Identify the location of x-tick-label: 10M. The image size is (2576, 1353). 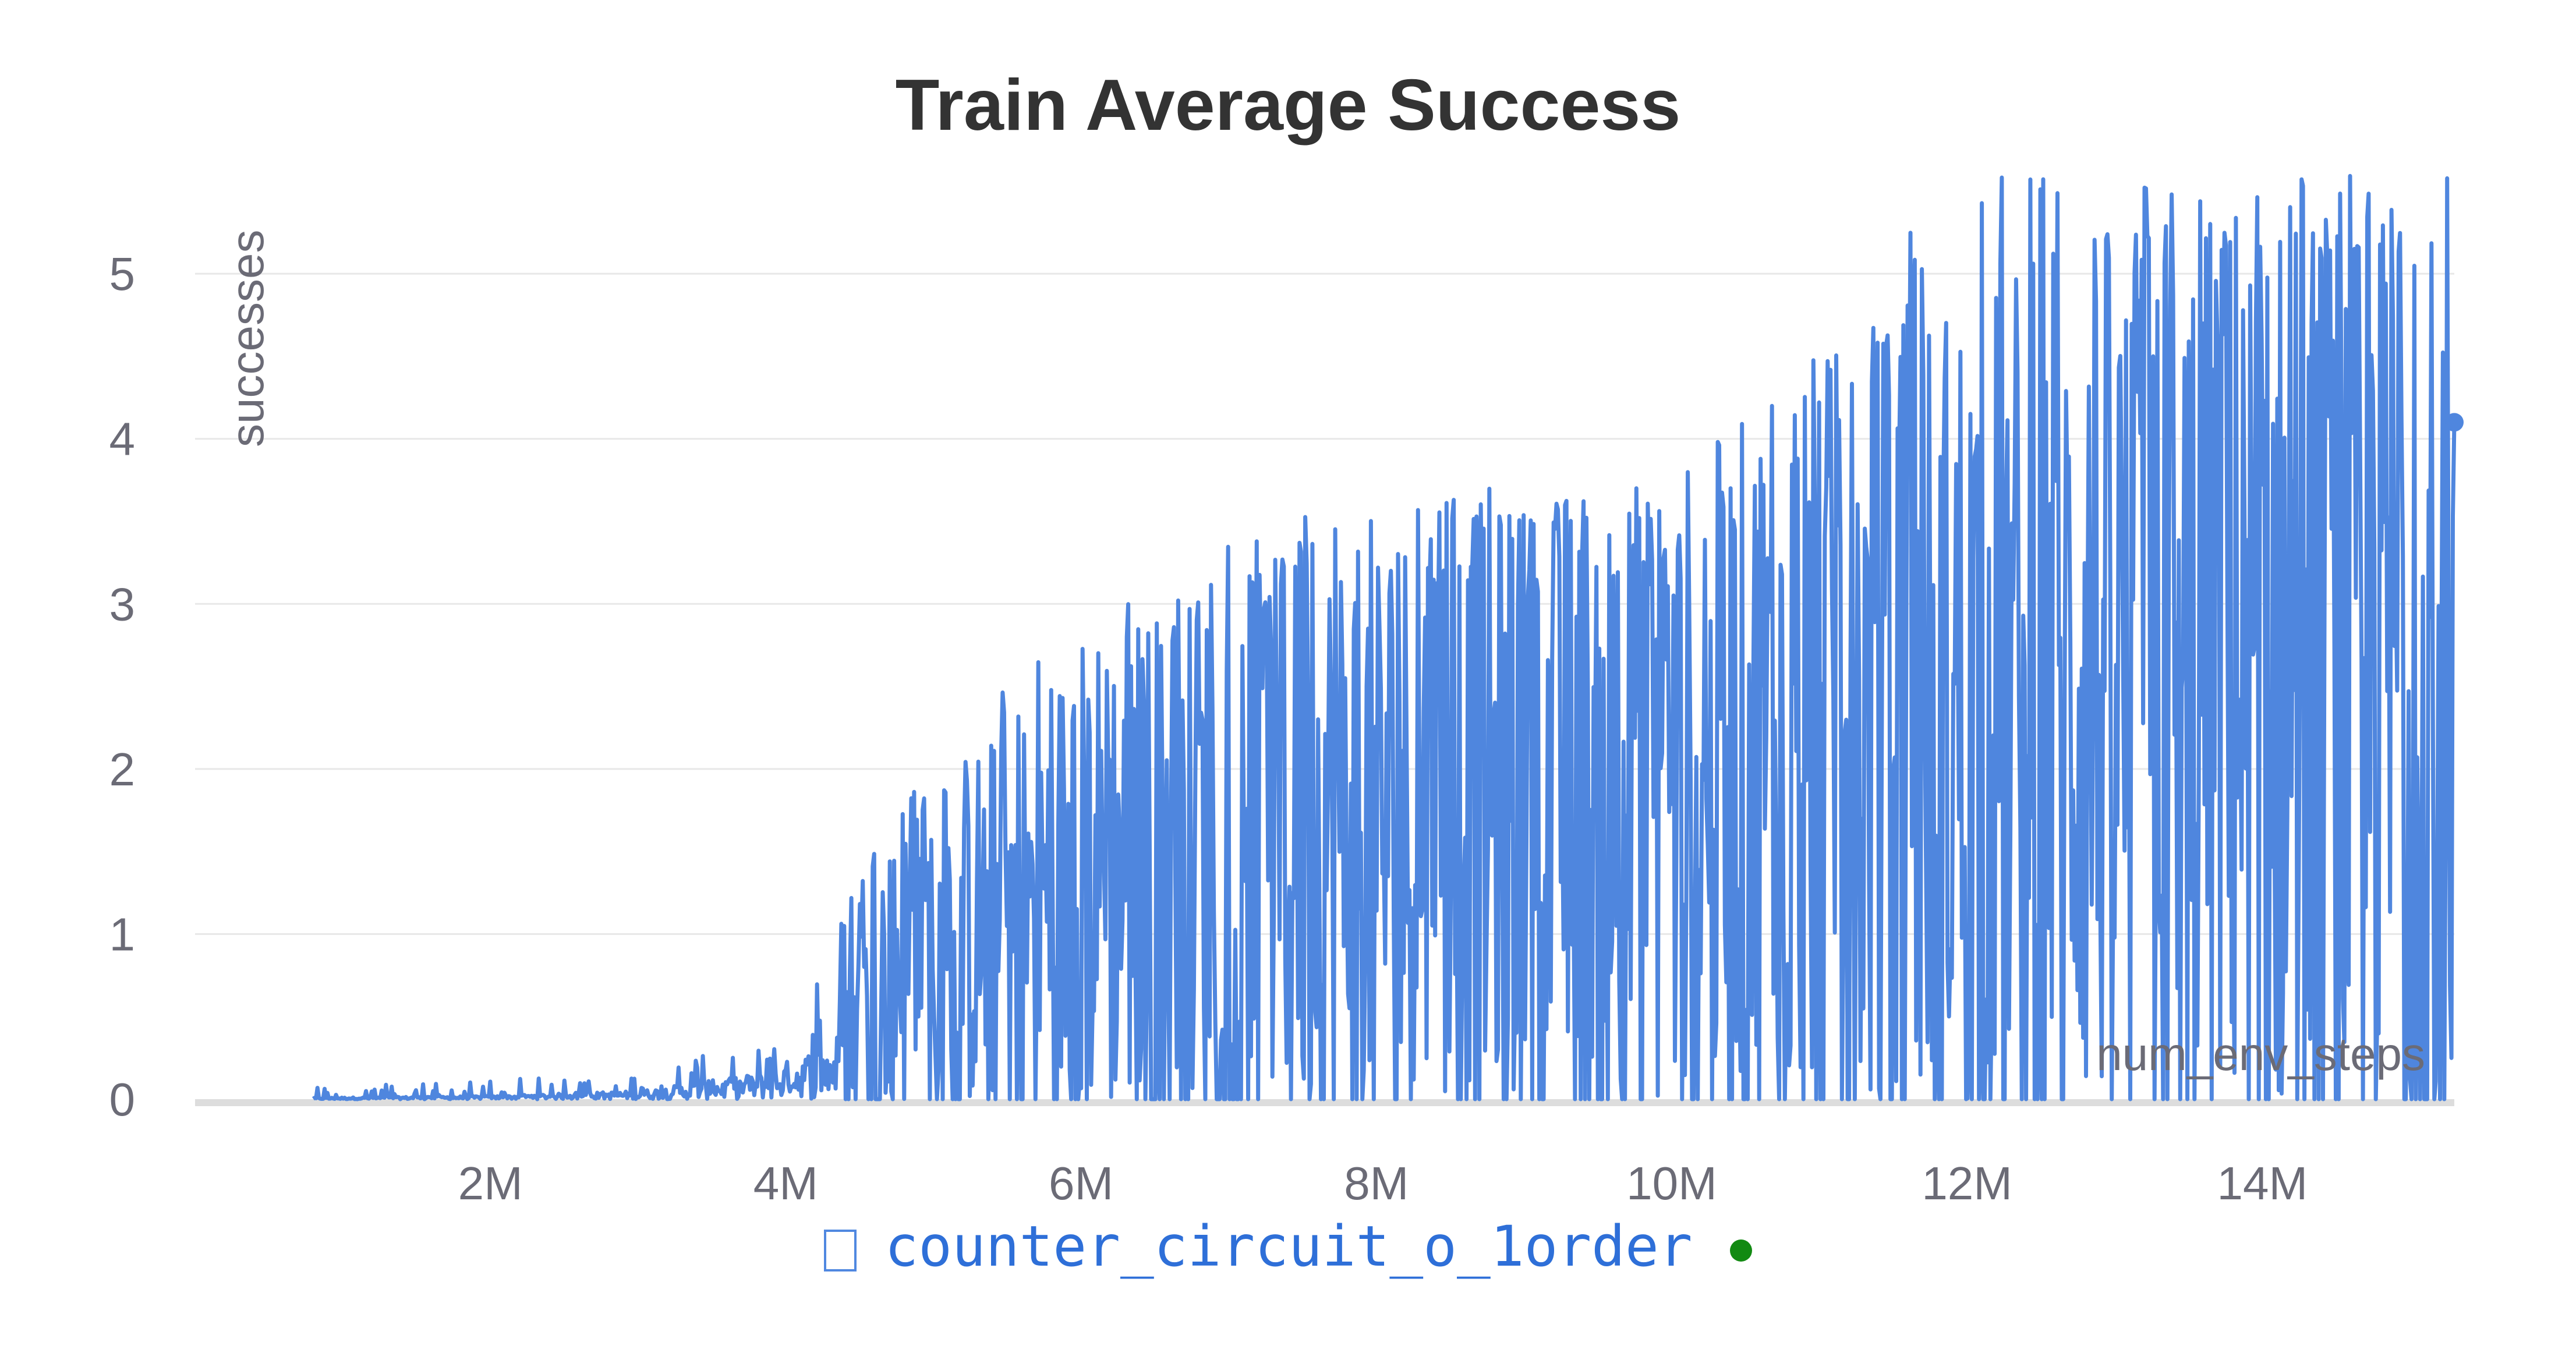
(1671, 1183).